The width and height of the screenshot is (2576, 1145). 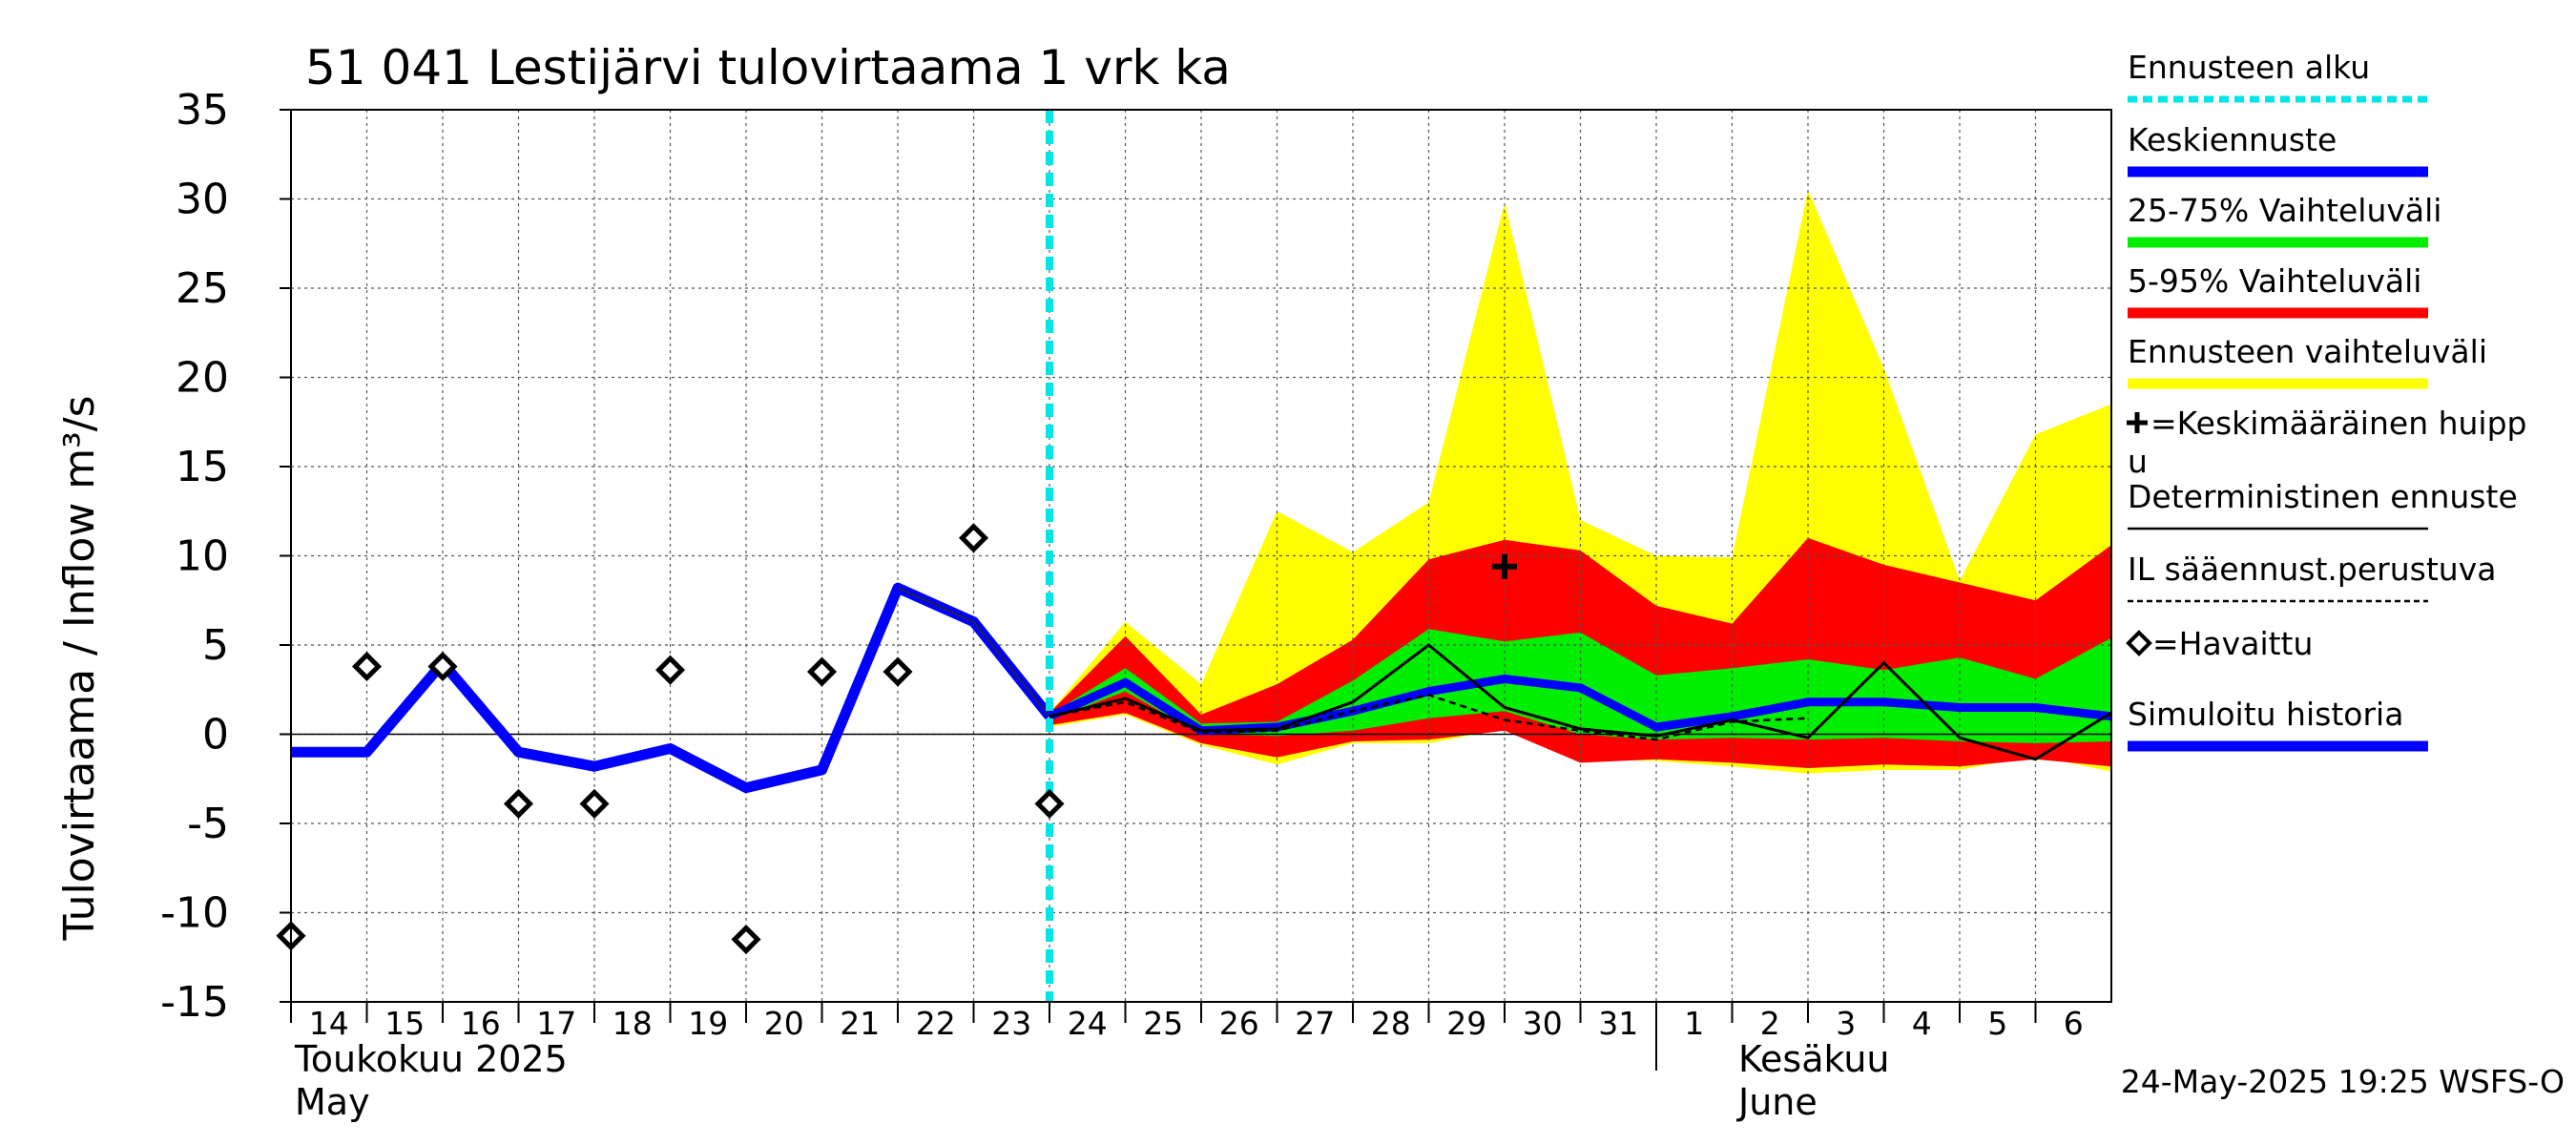 I want to click on x-tick-label: 1, so click(x=1694, y=1023).